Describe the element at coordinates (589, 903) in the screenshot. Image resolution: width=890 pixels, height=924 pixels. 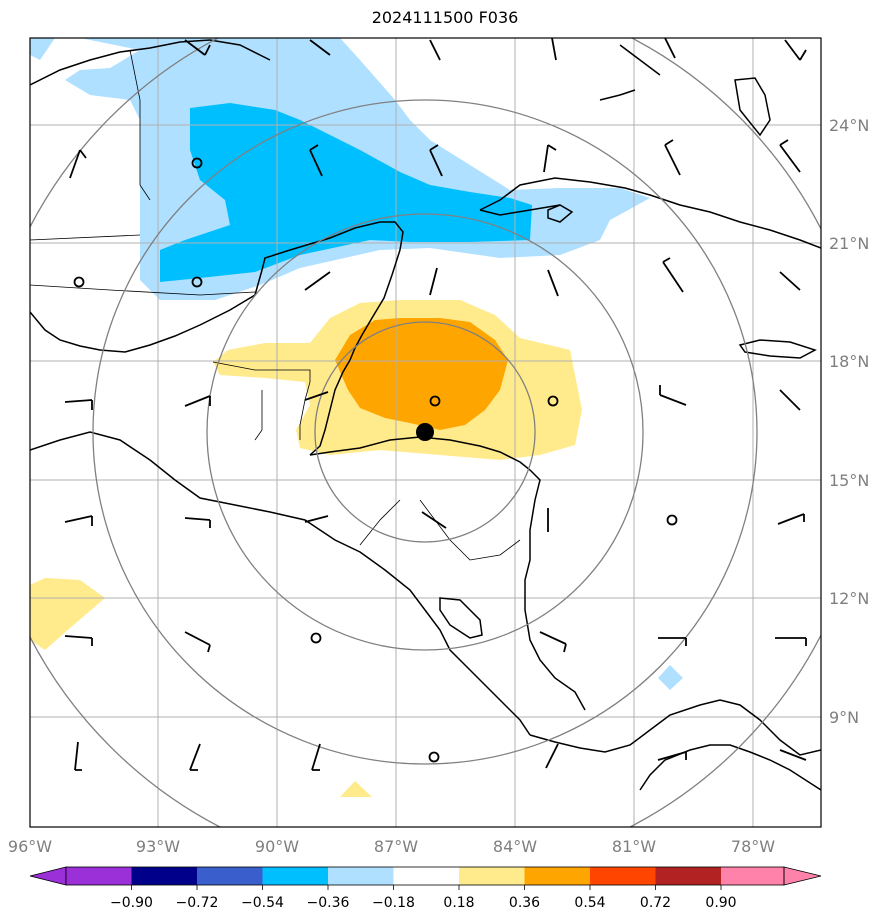
I see `colorbar-tick-label: 0.54` at that location.